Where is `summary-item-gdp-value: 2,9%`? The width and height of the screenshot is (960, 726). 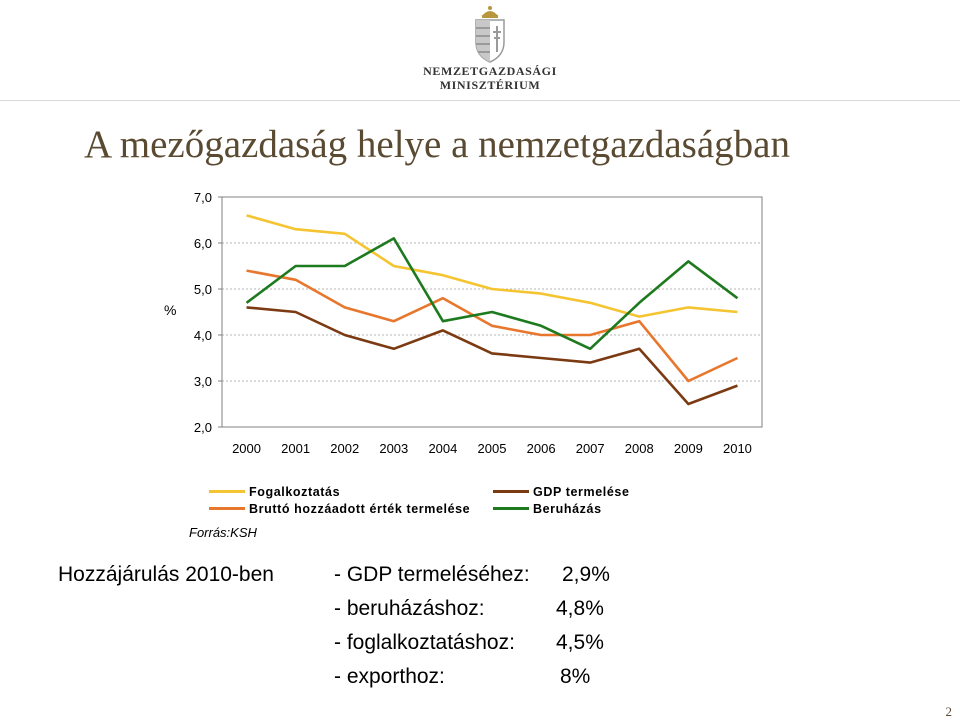 summary-item-gdp-value: 2,9% is located at coordinates (586, 574).